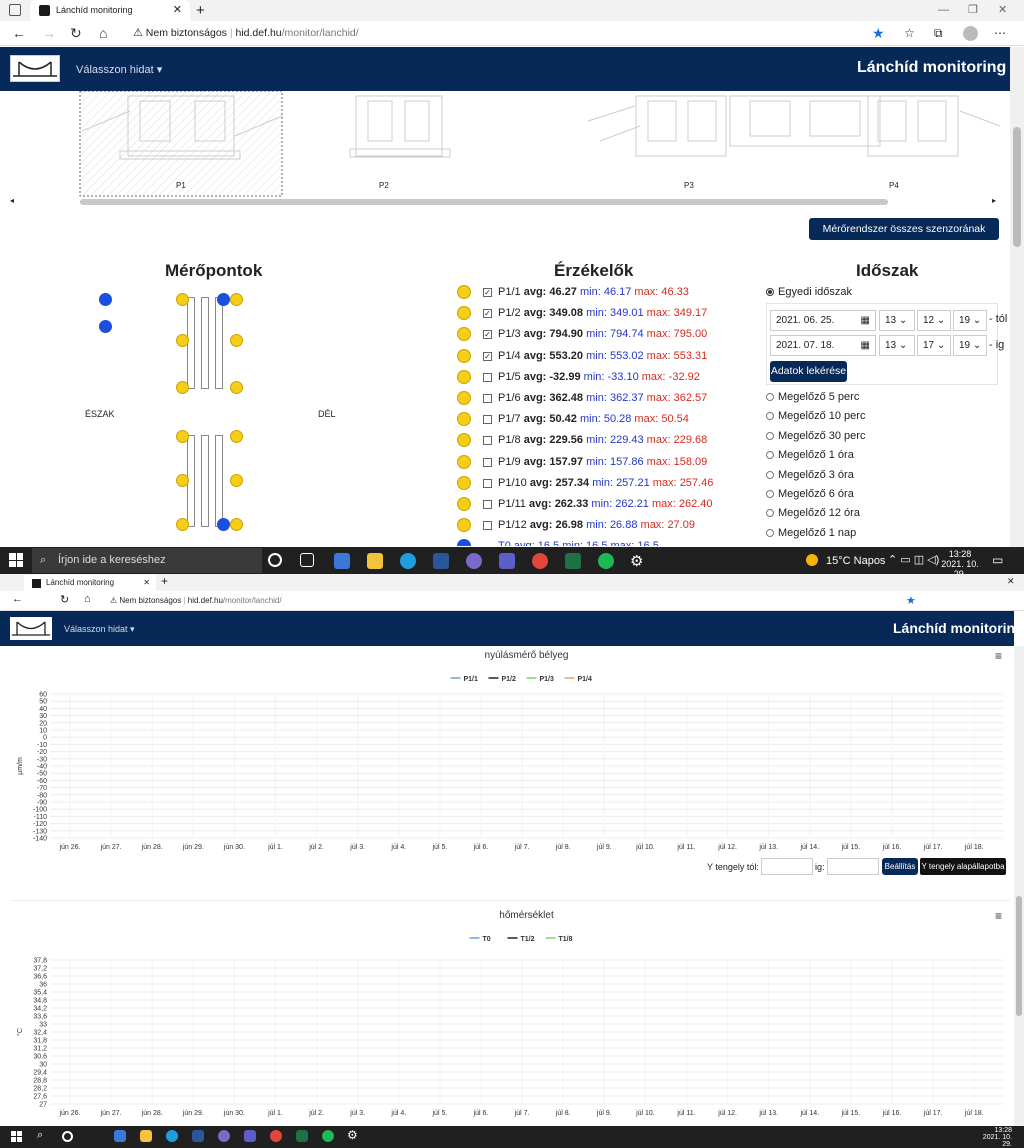  What do you see at coordinates (943, 10) in the screenshot?
I see `minimize-icon: —` at bounding box center [943, 10].